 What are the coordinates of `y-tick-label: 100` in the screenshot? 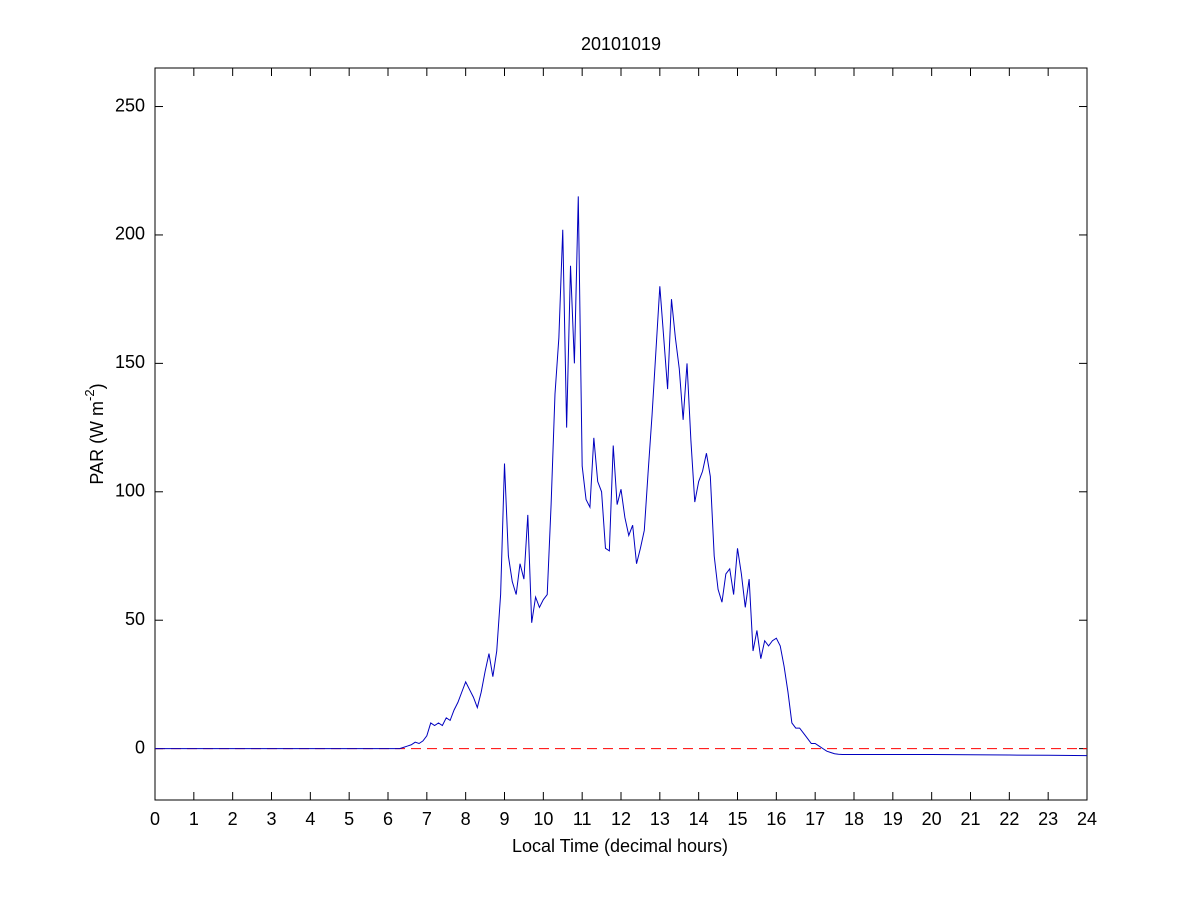 It's located at (130, 491).